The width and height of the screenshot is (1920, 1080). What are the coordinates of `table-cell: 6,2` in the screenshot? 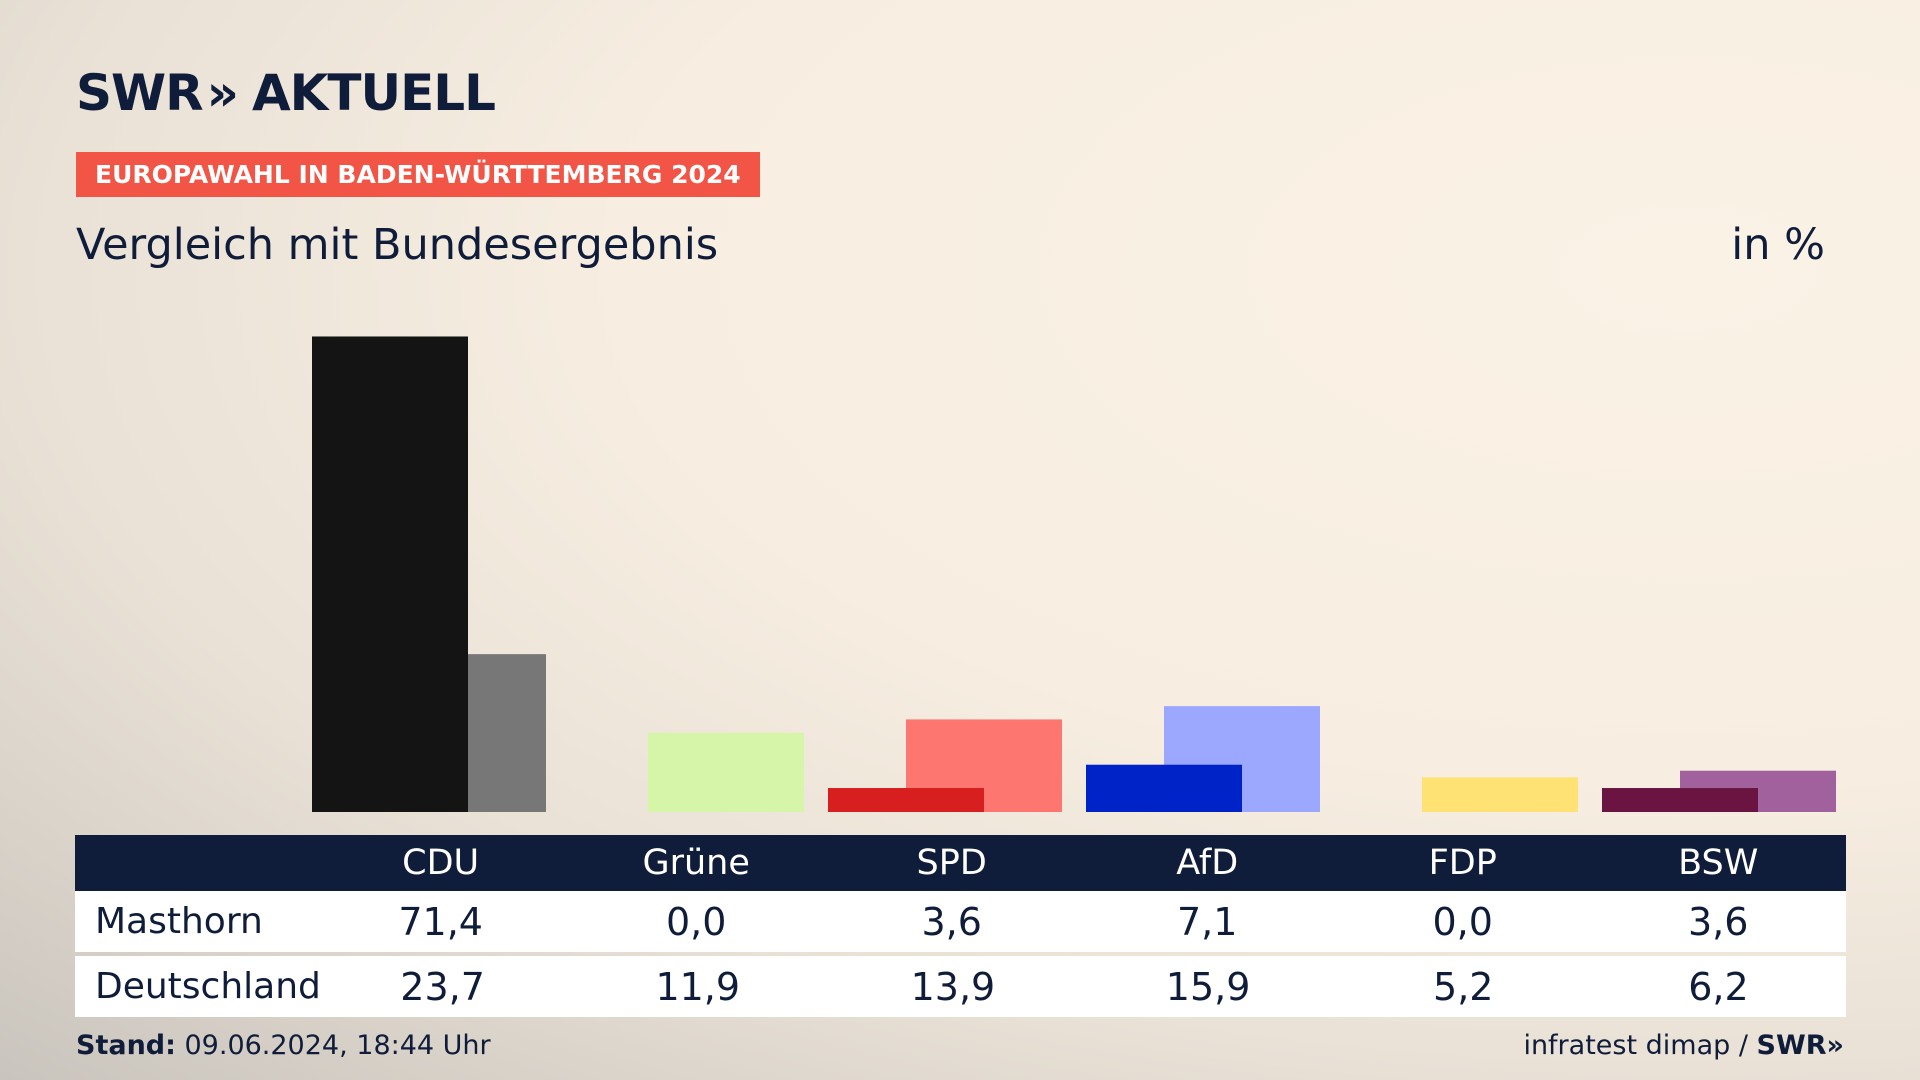 It's located at (1718, 986).